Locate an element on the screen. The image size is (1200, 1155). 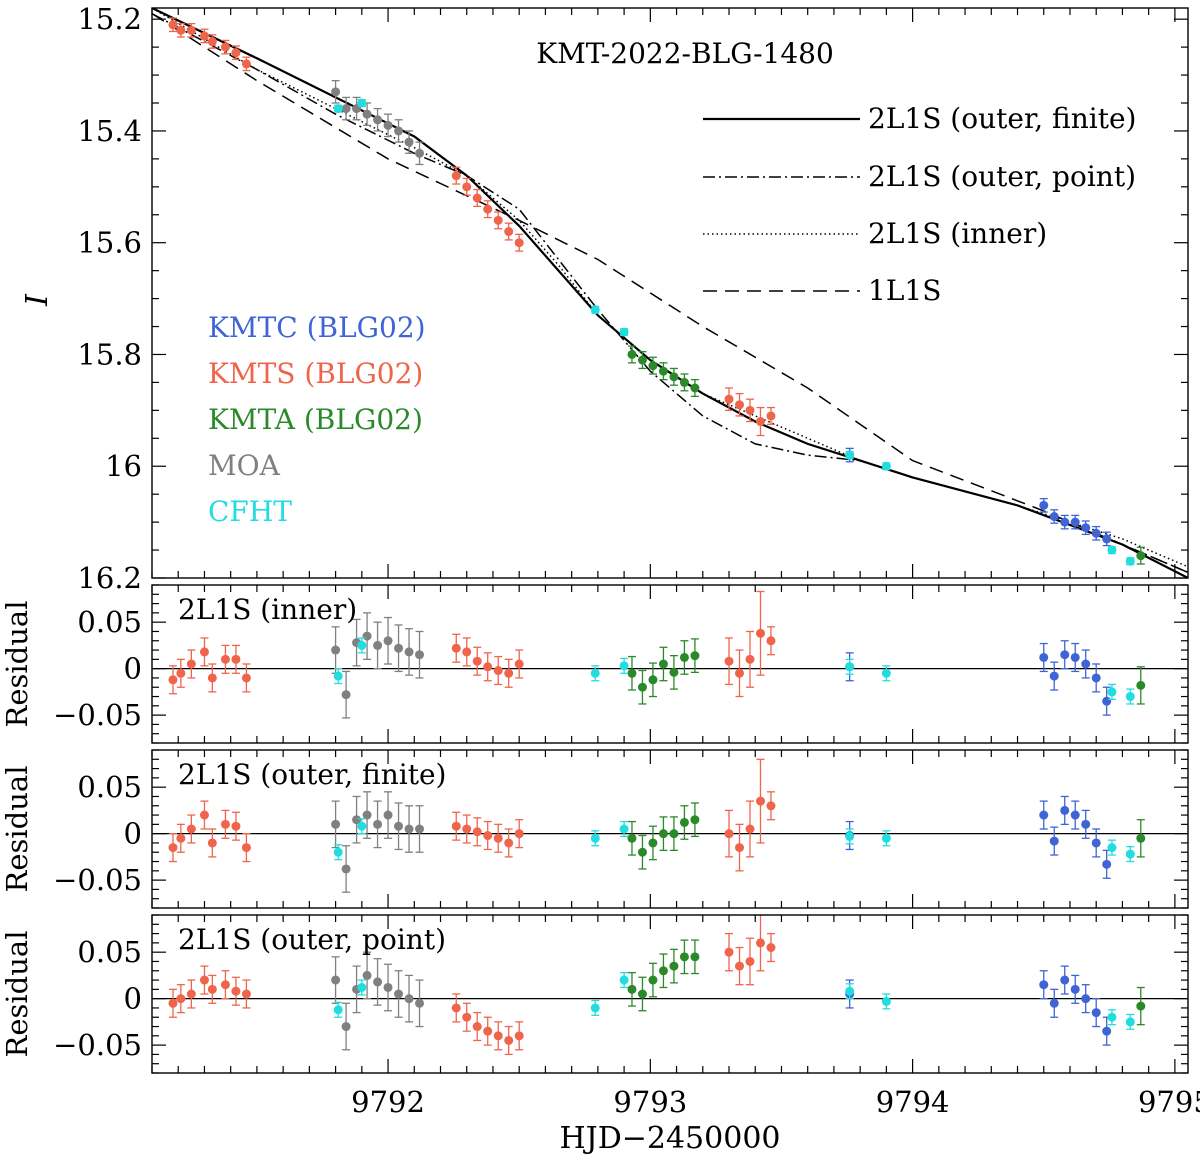
y-tick-label: 15.8 is located at coordinates (109, 354).